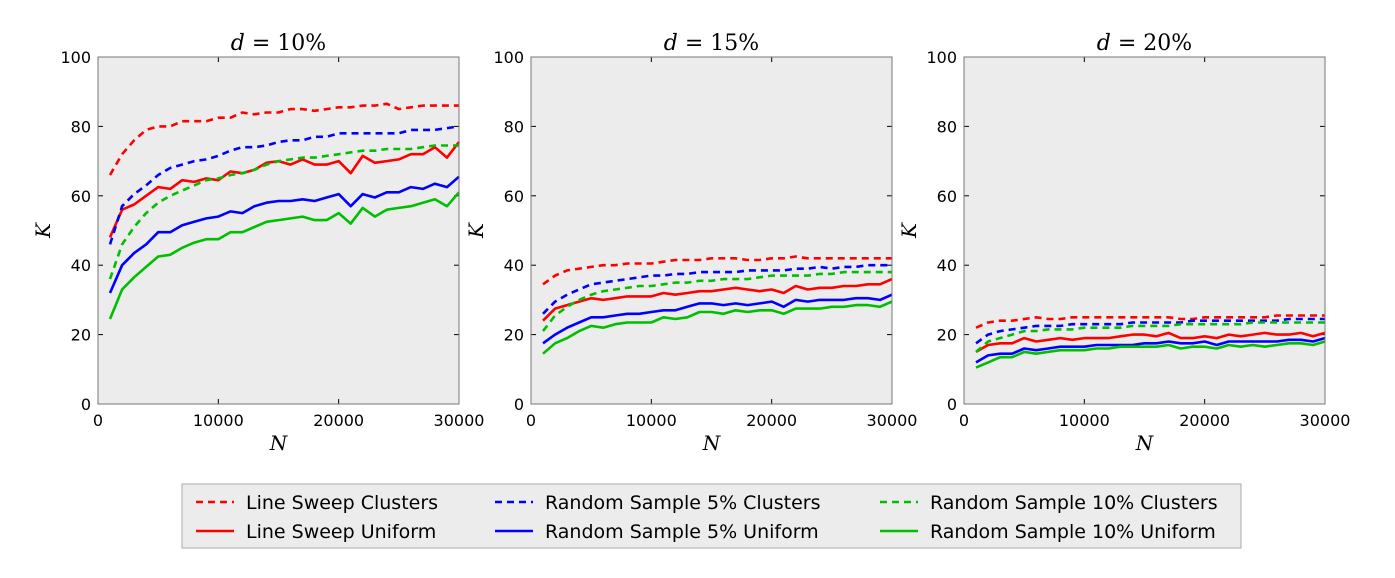 Image resolution: width=1395 pixels, height=578 pixels. I want to click on legend-item-random-sample-10pct-clusters: Random Sample 10% Clusters, so click(1049, 503).